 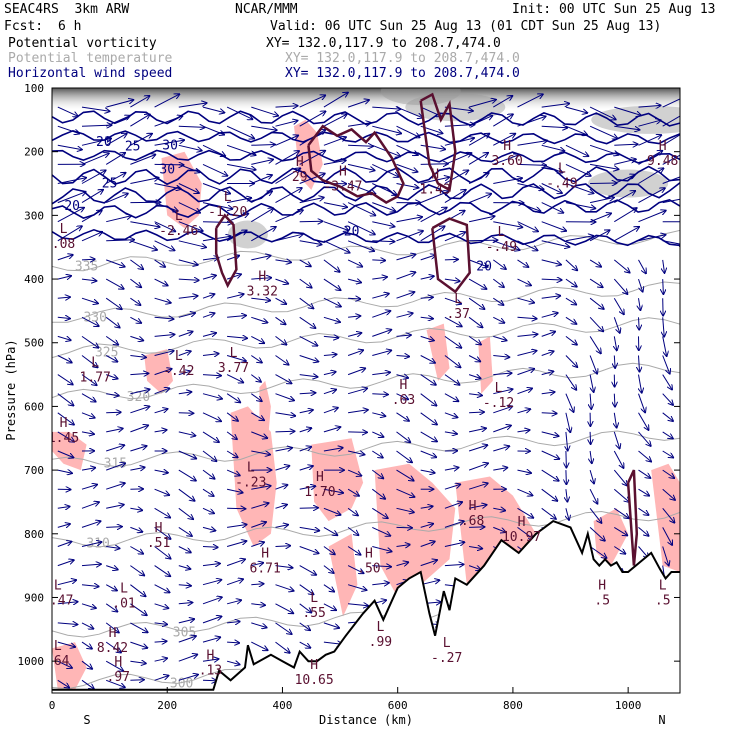 I want to click on extremum-value: 3.60, so click(x=506, y=161).